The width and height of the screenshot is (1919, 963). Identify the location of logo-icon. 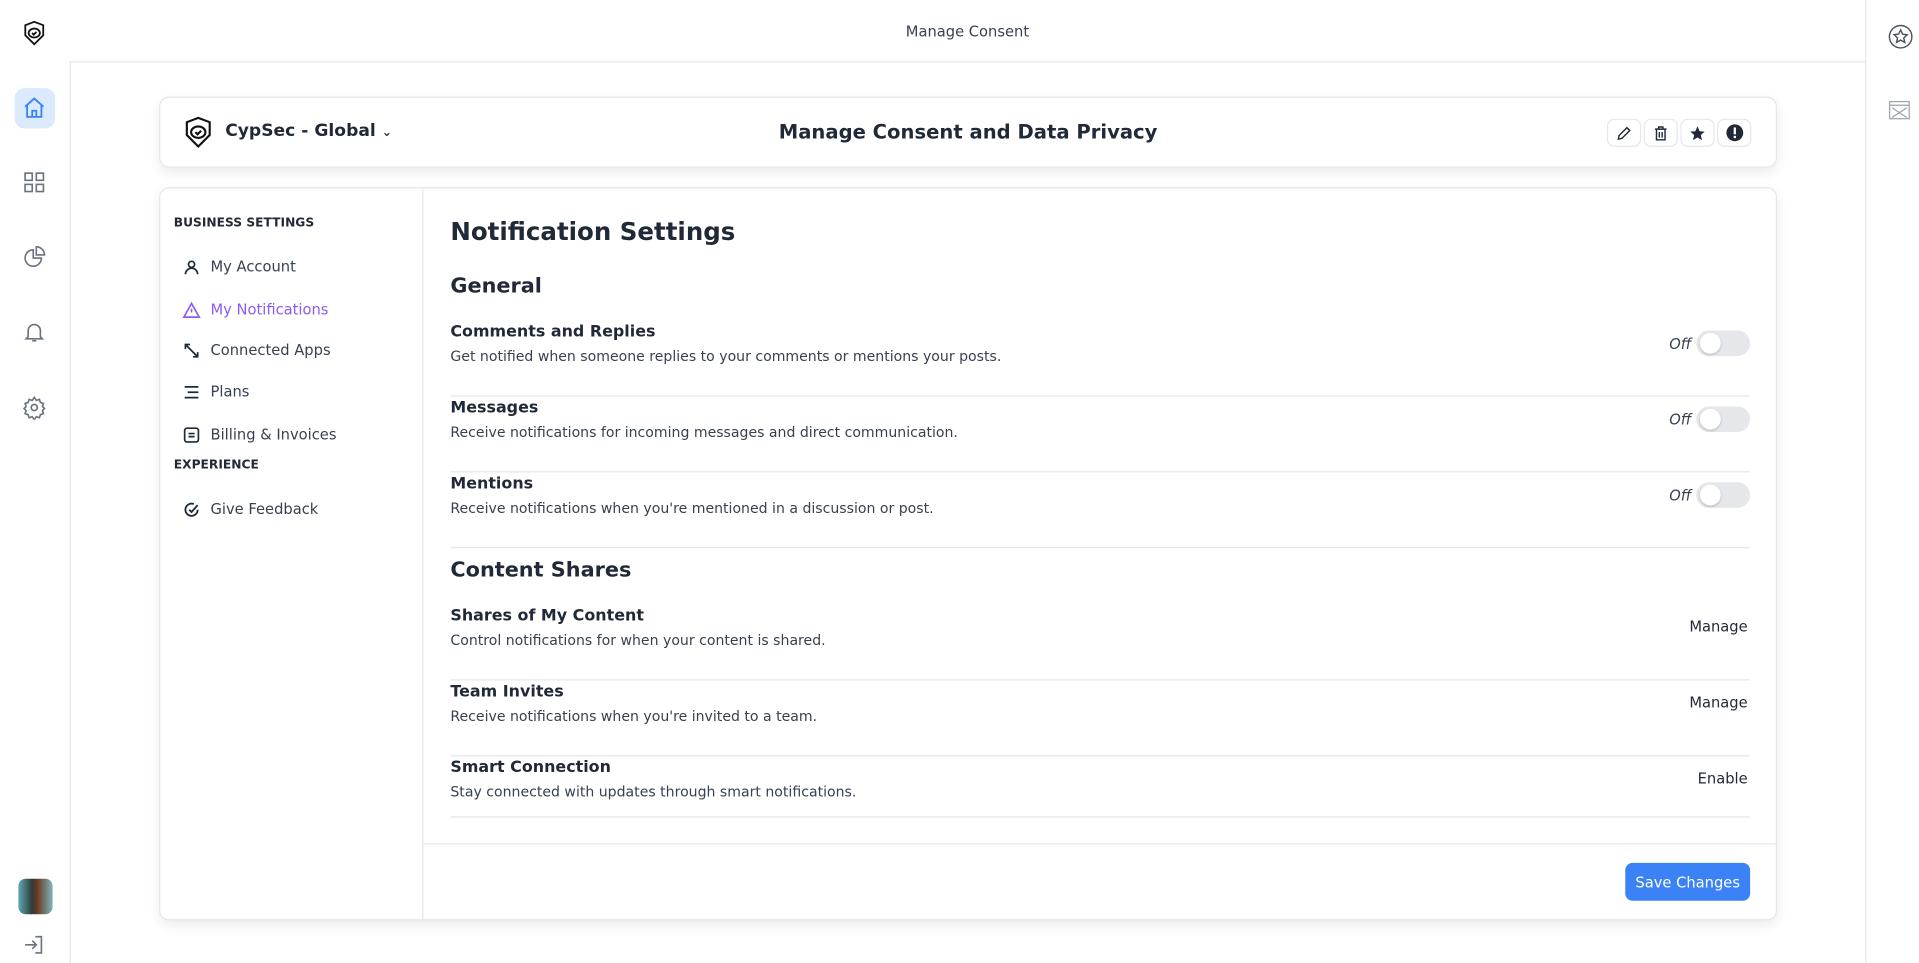
(34, 32).